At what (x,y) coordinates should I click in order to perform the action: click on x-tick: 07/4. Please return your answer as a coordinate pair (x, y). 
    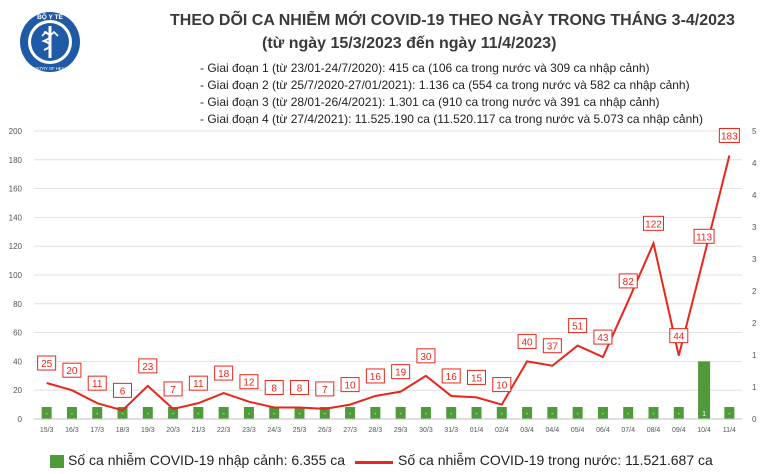
    Looking at the image, I should click on (628, 430).